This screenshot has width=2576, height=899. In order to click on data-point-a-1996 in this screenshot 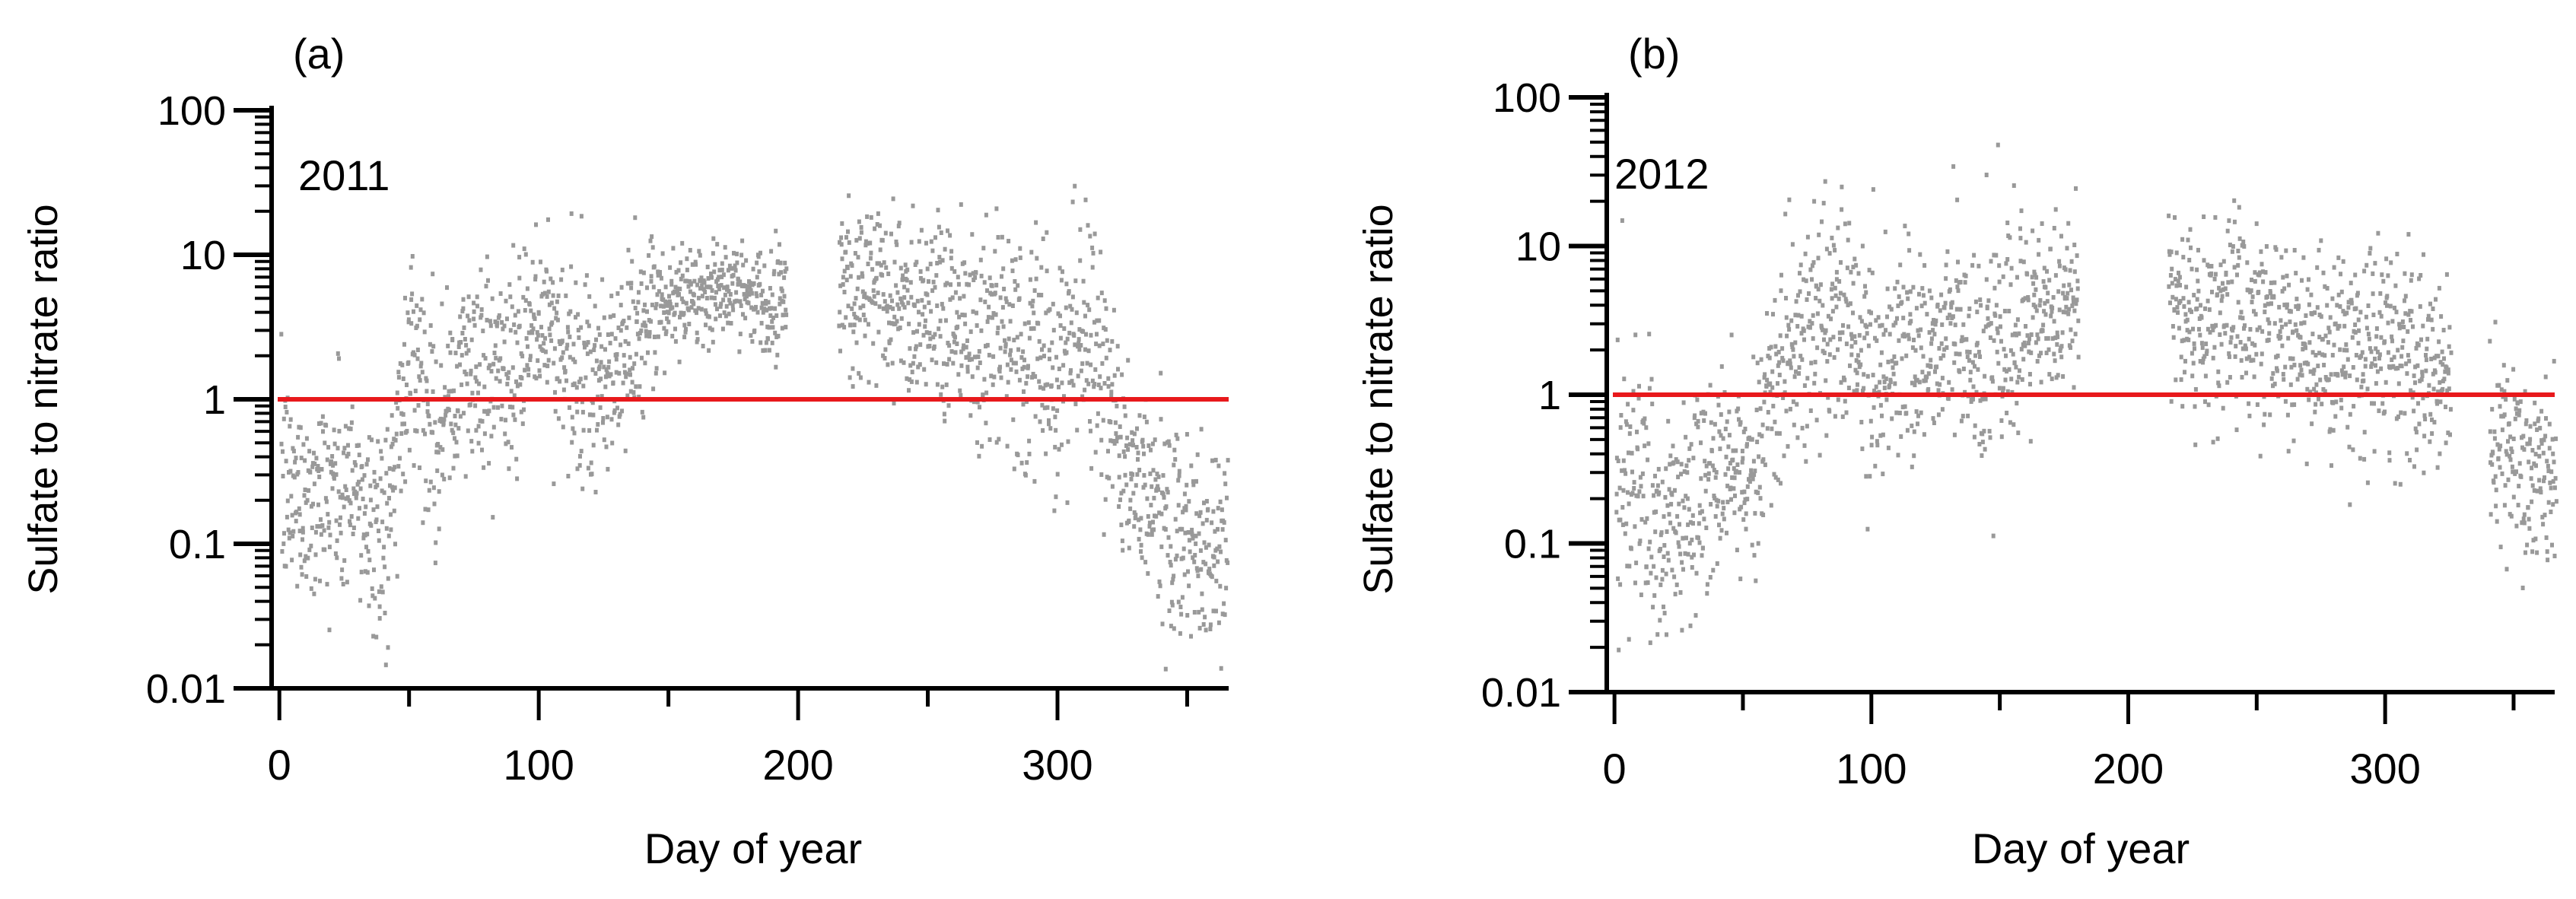, I will do `click(1162, 513)`.